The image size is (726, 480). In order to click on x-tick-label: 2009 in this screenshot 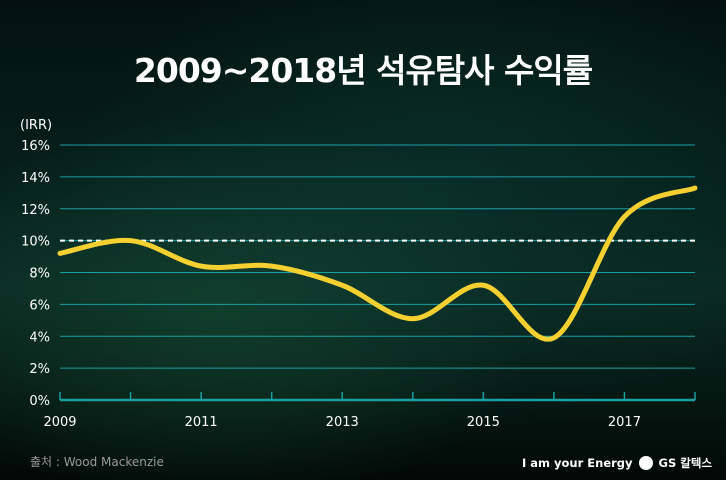, I will do `click(59, 422)`.